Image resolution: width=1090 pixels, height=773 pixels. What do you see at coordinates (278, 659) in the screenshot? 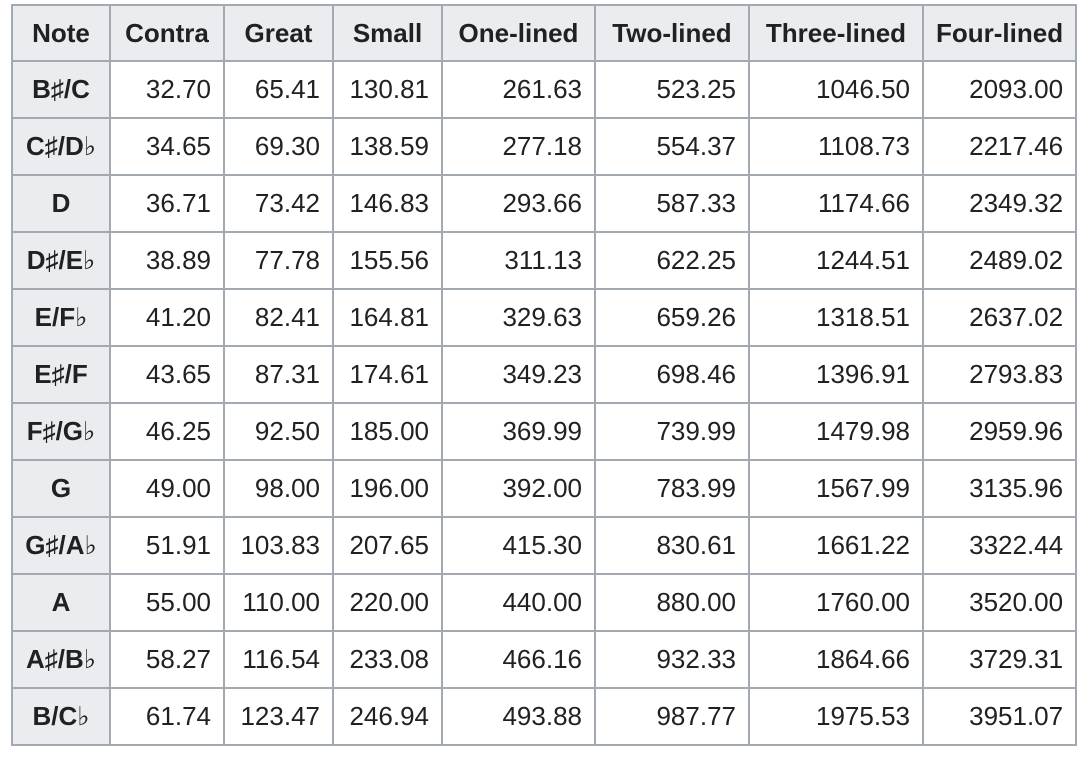
I see `frequency-cell: 116.54` at bounding box center [278, 659].